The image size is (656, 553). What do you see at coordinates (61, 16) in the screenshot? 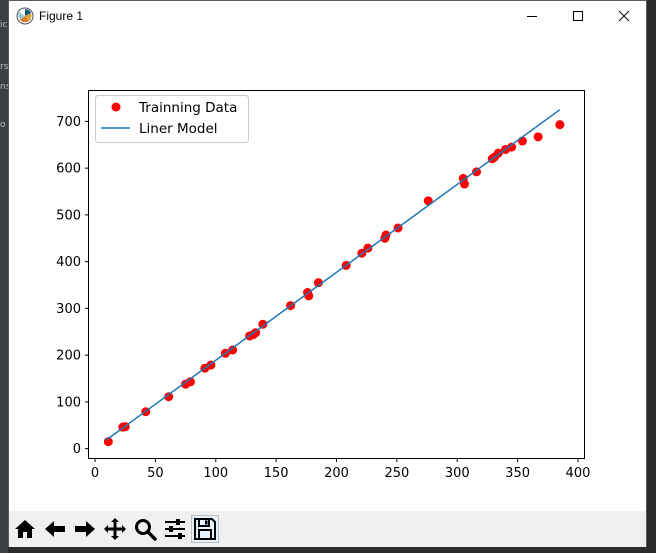
I see `window-title: Figure 1` at bounding box center [61, 16].